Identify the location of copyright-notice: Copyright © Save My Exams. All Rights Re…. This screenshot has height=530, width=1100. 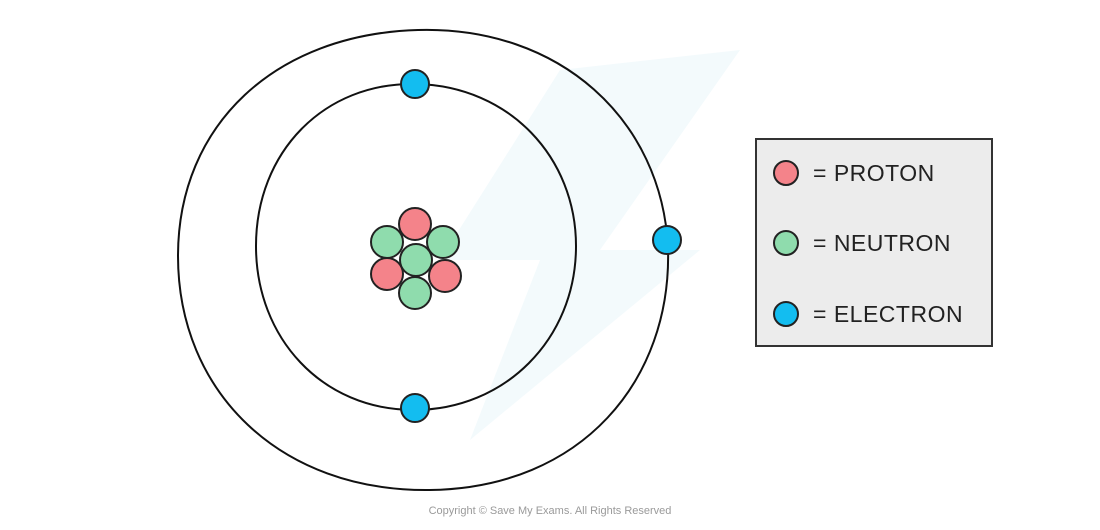
(550, 511).